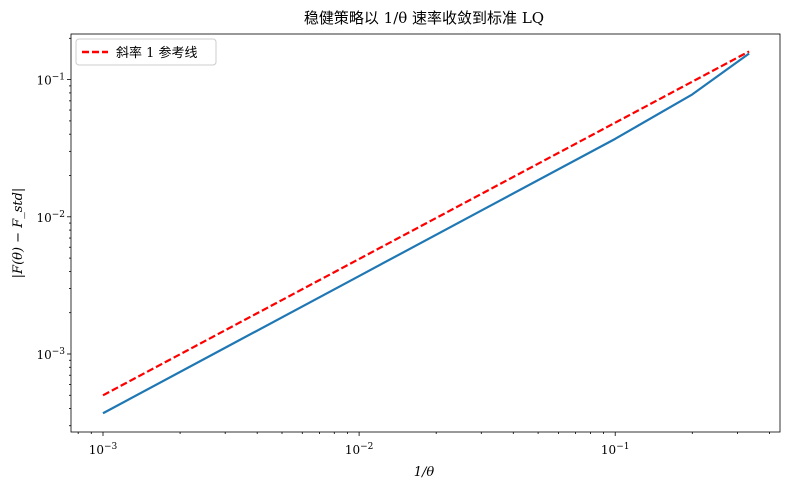 Image resolution: width=790 pixels, height=490 pixels. What do you see at coordinates (424, 18) in the screenshot?
I see `chart-title: 稳健策略以 1/θ 速率收敛到标准 LQ` at bounding box center [424, 18].